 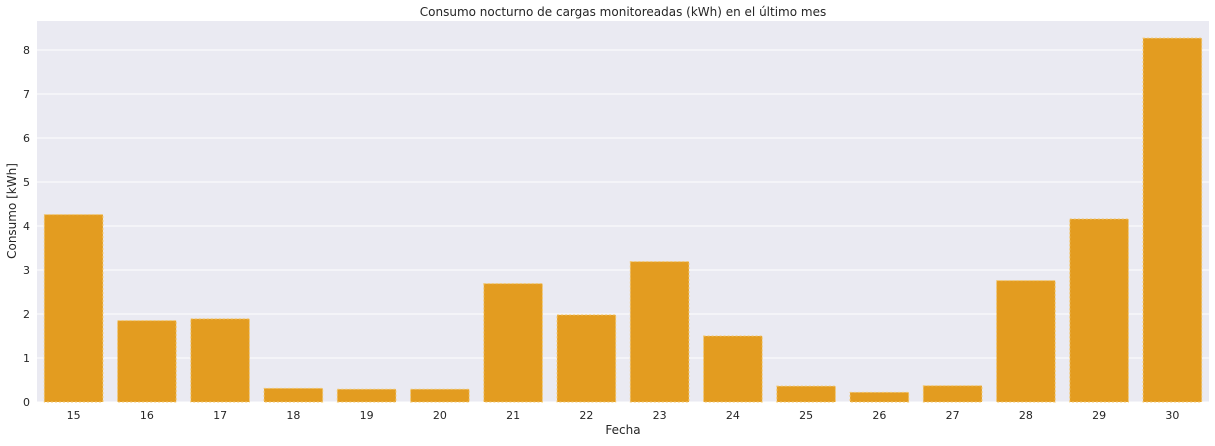 What do you see at coordinates (26, 270) in the screenshot?
I see `y-tick-label: 3` at bounding box center [26, 270].